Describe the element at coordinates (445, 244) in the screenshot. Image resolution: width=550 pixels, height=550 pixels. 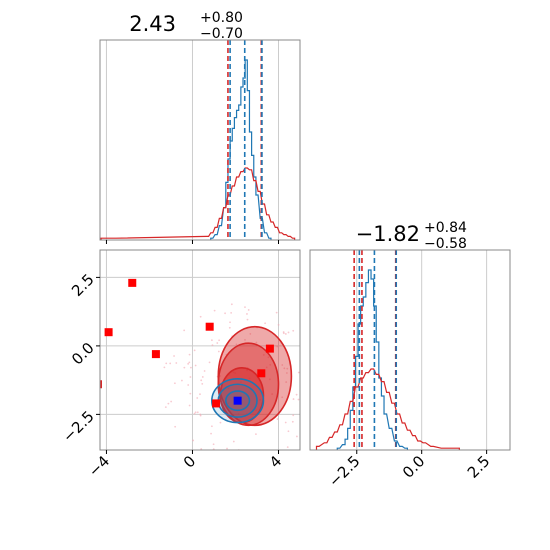
I see `title-lower-error: −0.58` at that location.